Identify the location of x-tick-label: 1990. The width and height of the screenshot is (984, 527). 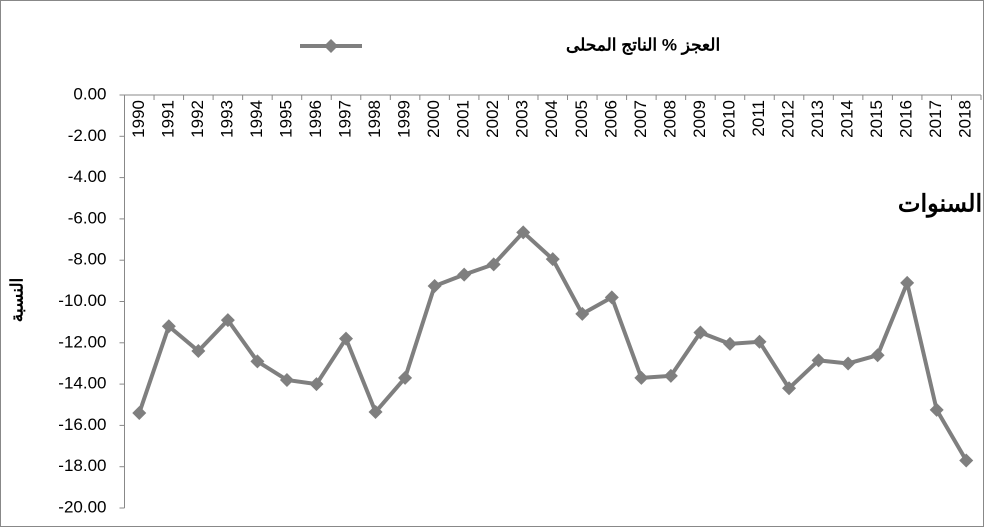
(138, 119).